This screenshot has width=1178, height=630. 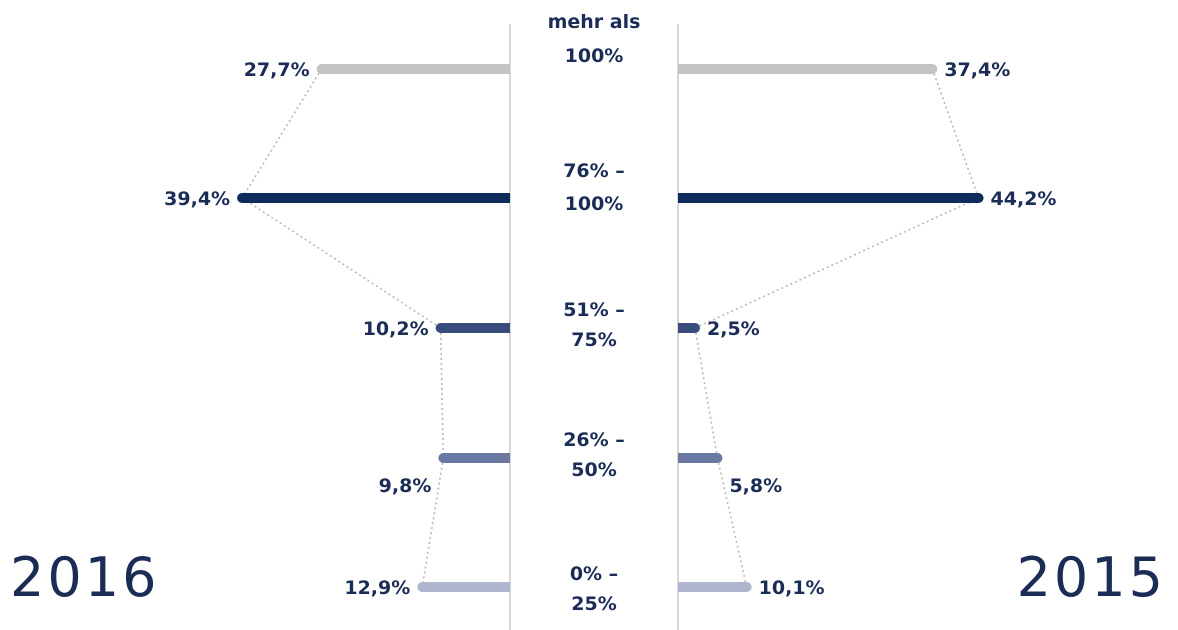 What do you see at coordinates (405, 486) in the screenshot?
I see `value-label-left: 9,8%` at bounding box center [405, 486].